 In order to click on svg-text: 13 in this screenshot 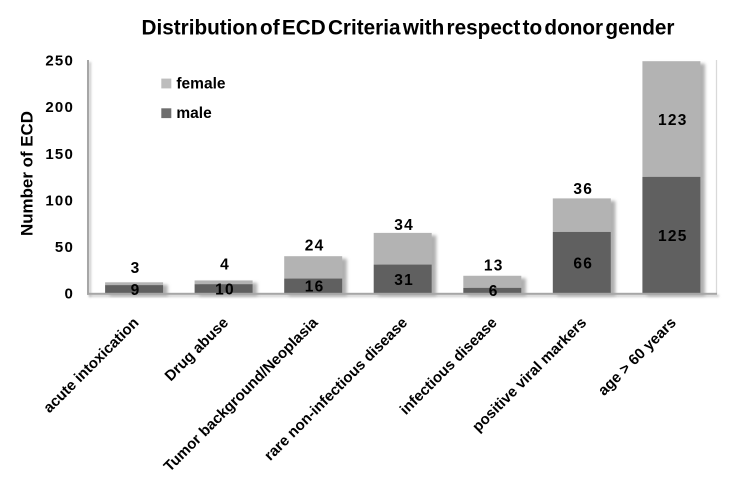, I will do `click(494, 265)`.